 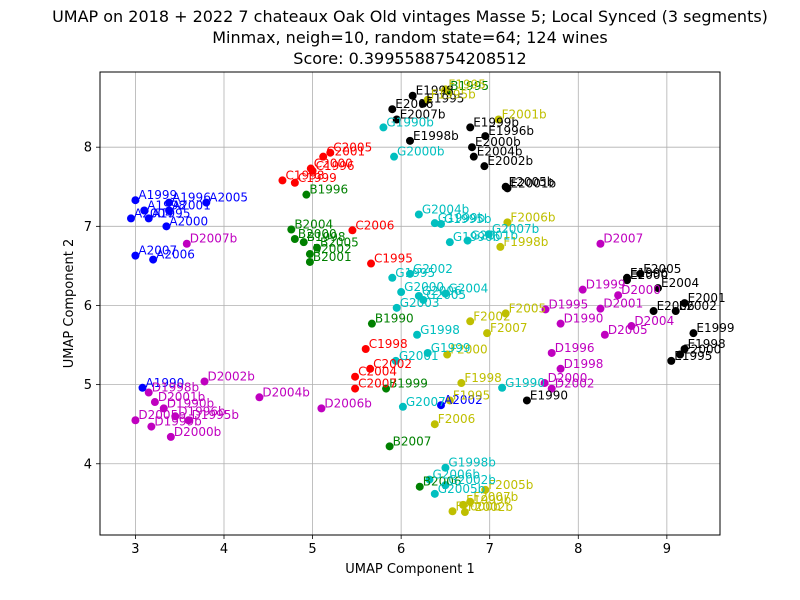 What do you see at coordinates (163, 408) in the screenshot?
I see `data-point-d1990b` at bounding box center [163, 408].